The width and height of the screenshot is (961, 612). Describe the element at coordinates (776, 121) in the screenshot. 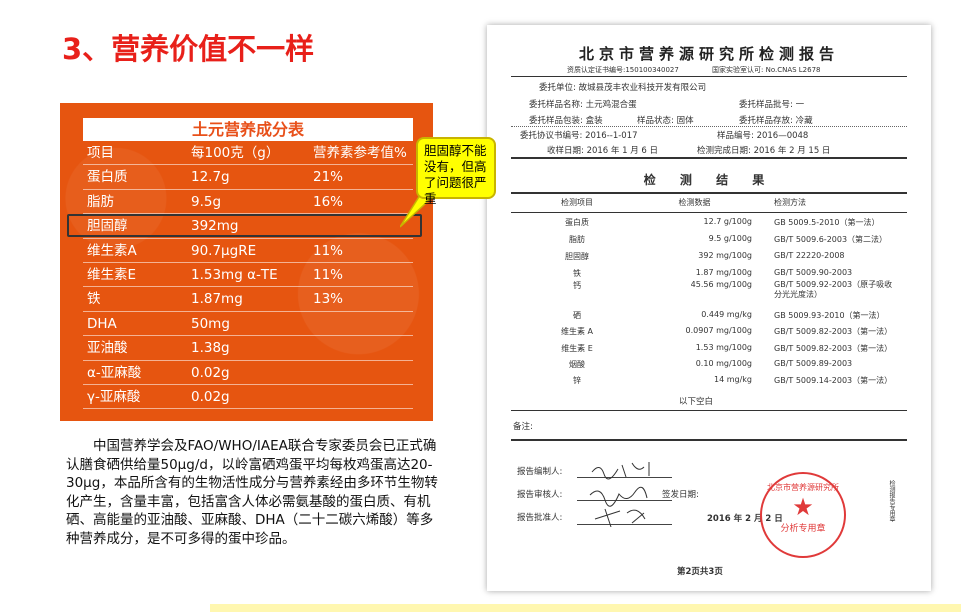

I see `storage: 委托样品存放: 冷藏` at that location.